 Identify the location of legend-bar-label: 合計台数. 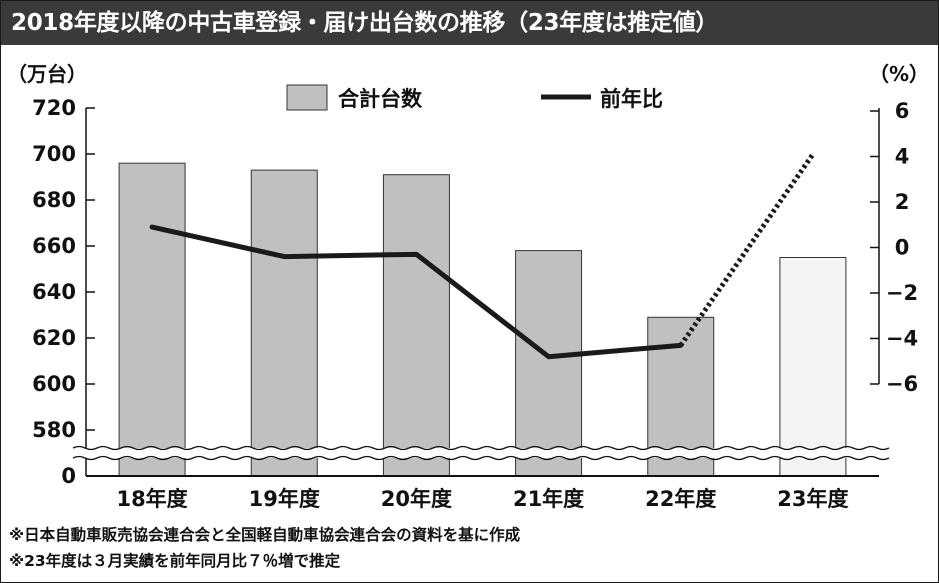
(380, 99).